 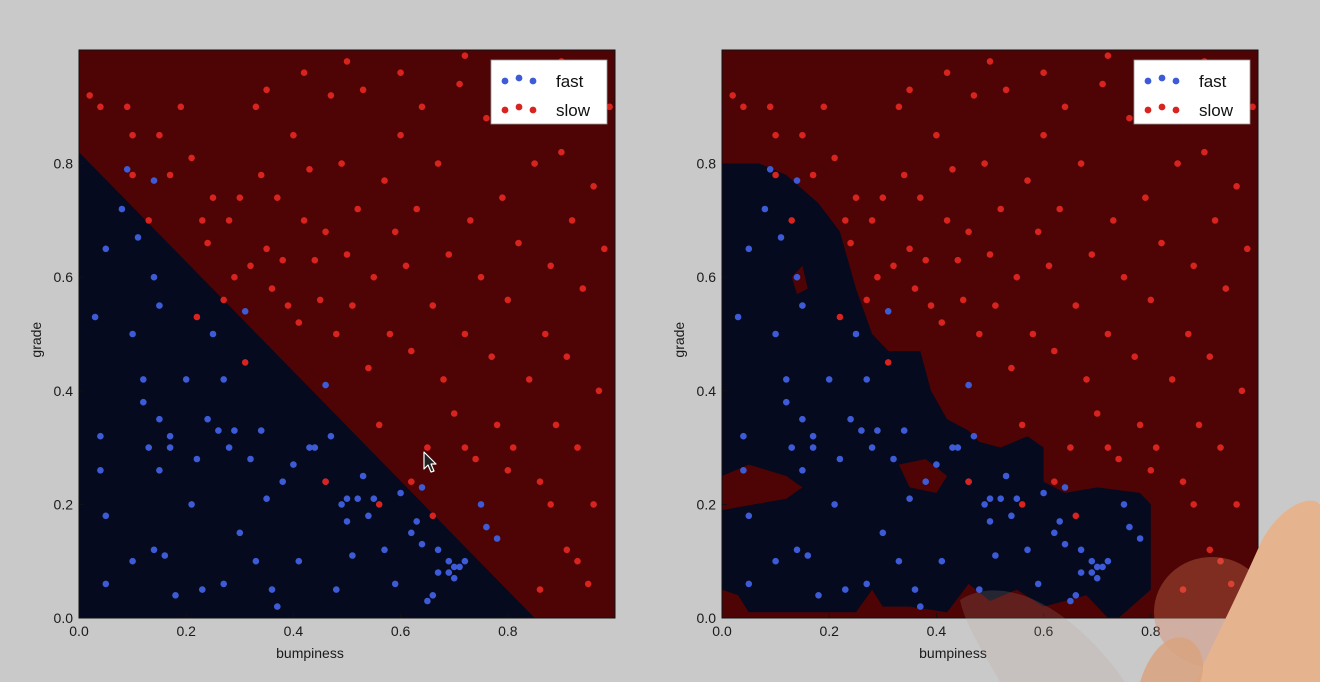 I want to click on x-tick-label: 0.0, so click(x=79, y=631).